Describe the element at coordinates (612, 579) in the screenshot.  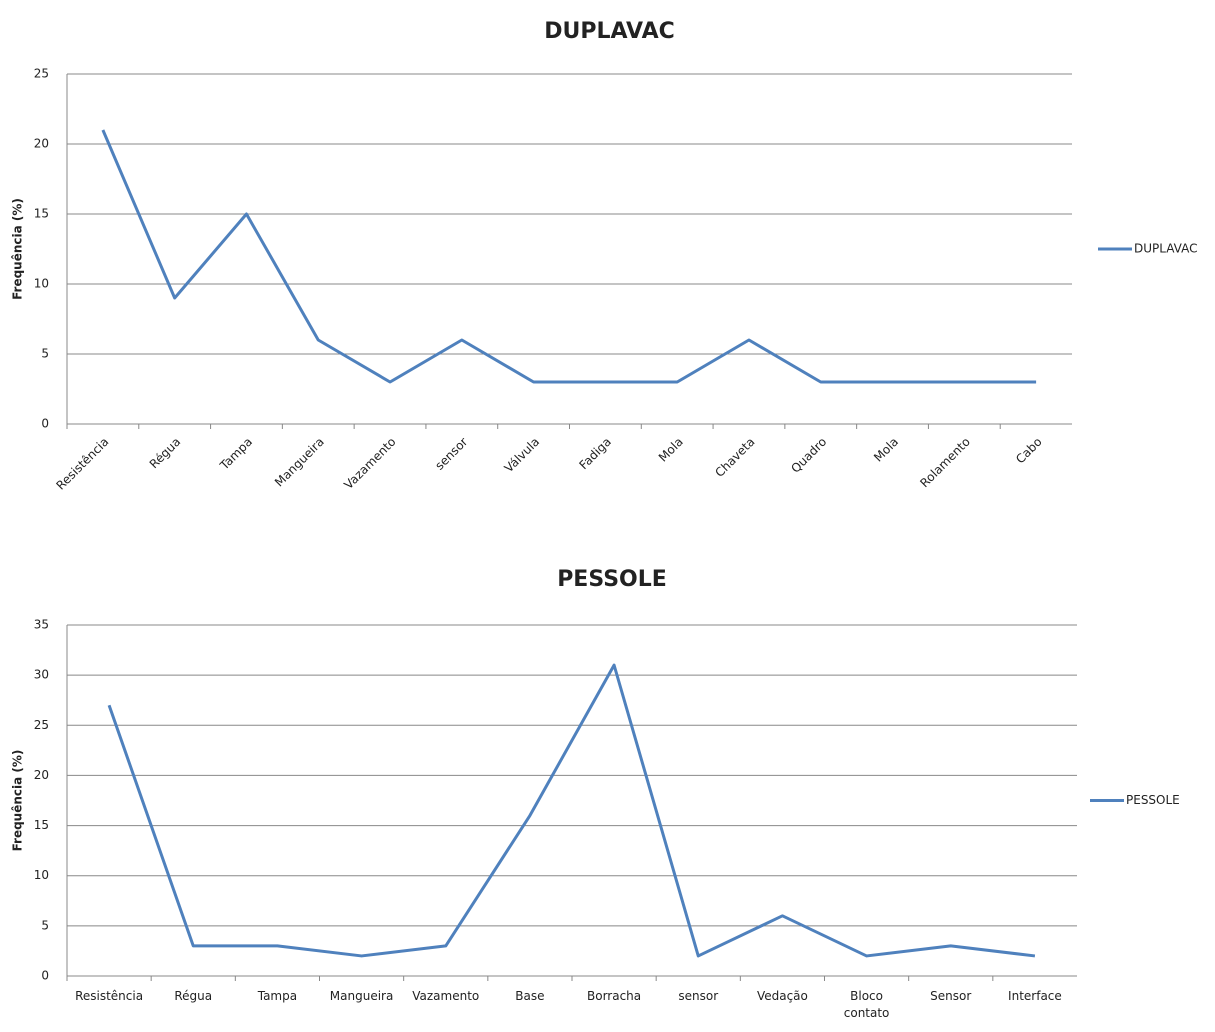
I see `chart-title: PESSOLE` at that location.